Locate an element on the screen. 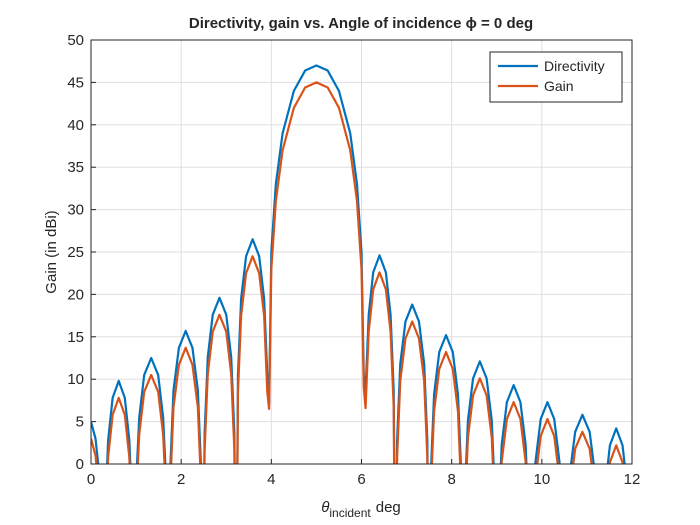 The width and height of the screenshot is (700, 525). y-tick-label: 25 is located at coordinates (75, 252).